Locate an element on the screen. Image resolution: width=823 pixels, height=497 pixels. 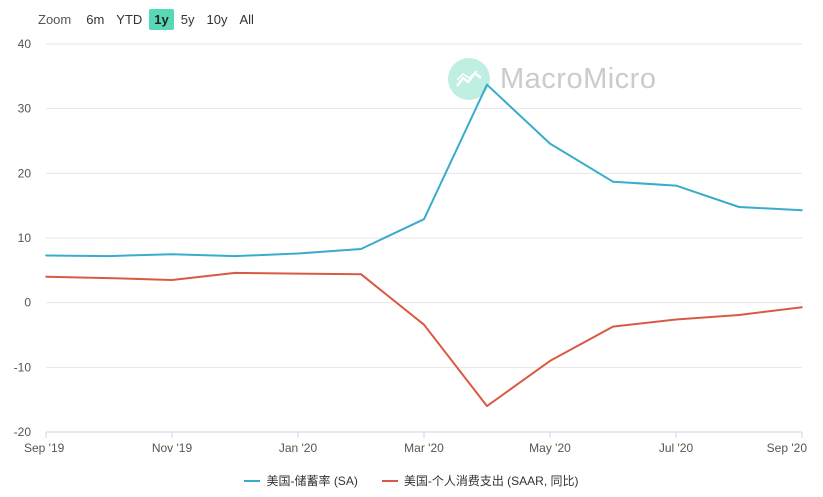
y-tick-label: 20 is located at coordinates (25, 173).